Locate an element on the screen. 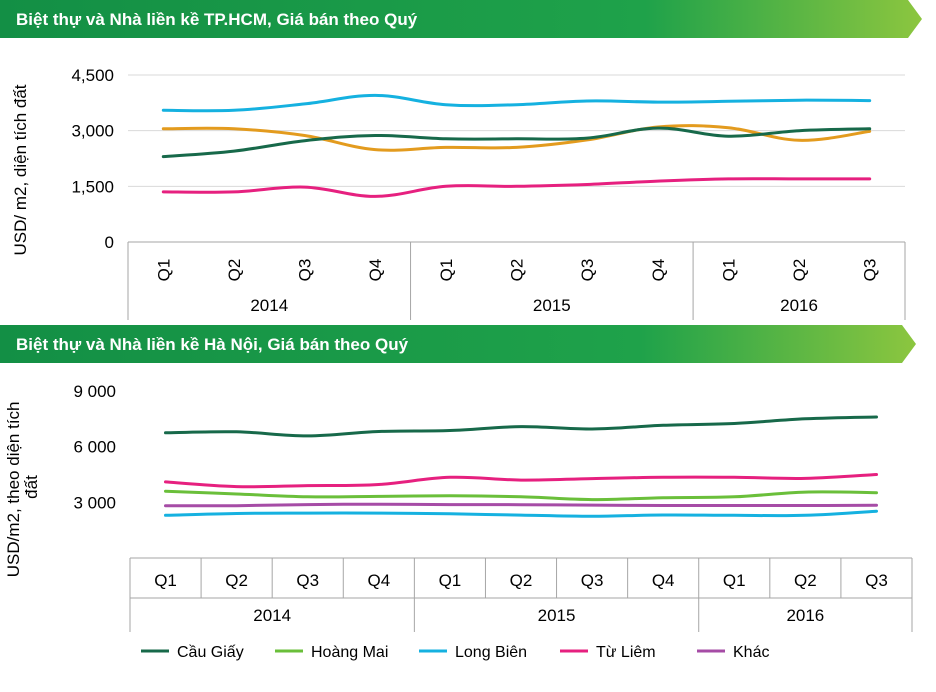  hcm-y-tick-label: 1,500 is located at coordinates (92, 186).